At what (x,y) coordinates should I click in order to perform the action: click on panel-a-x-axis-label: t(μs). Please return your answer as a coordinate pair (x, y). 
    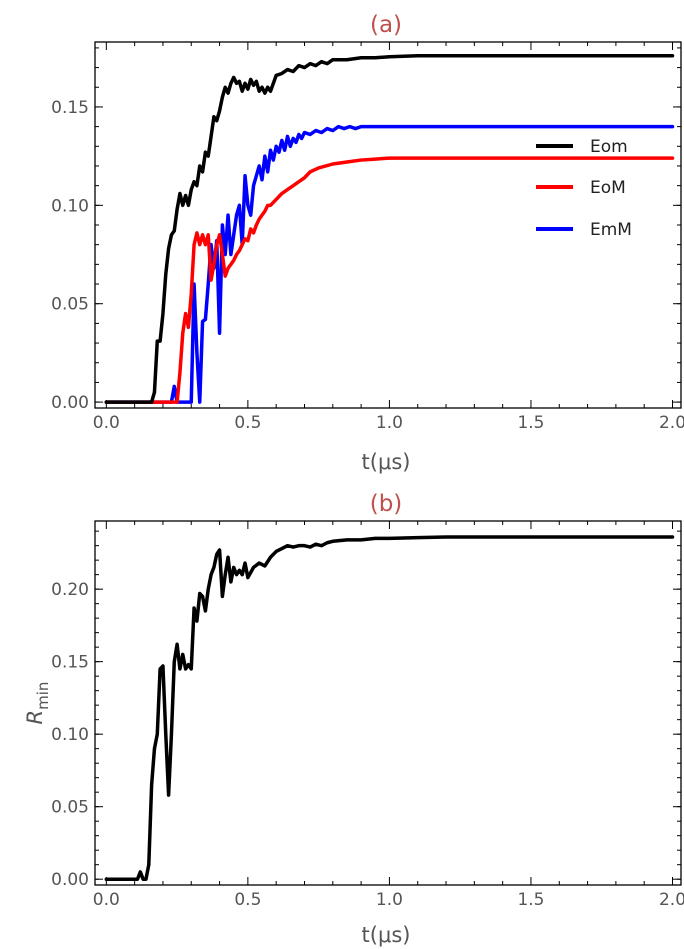
    Looking at the image, I should click on (386, 462).